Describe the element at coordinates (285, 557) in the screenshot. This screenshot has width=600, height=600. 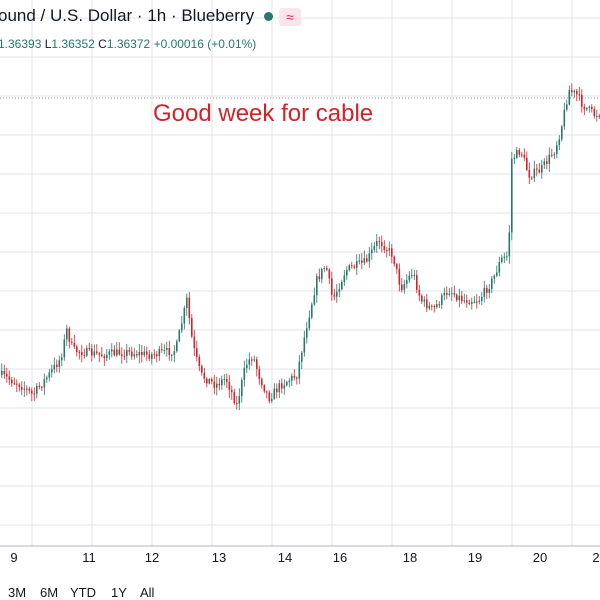
I see `x-tick-label: 14` at that location.